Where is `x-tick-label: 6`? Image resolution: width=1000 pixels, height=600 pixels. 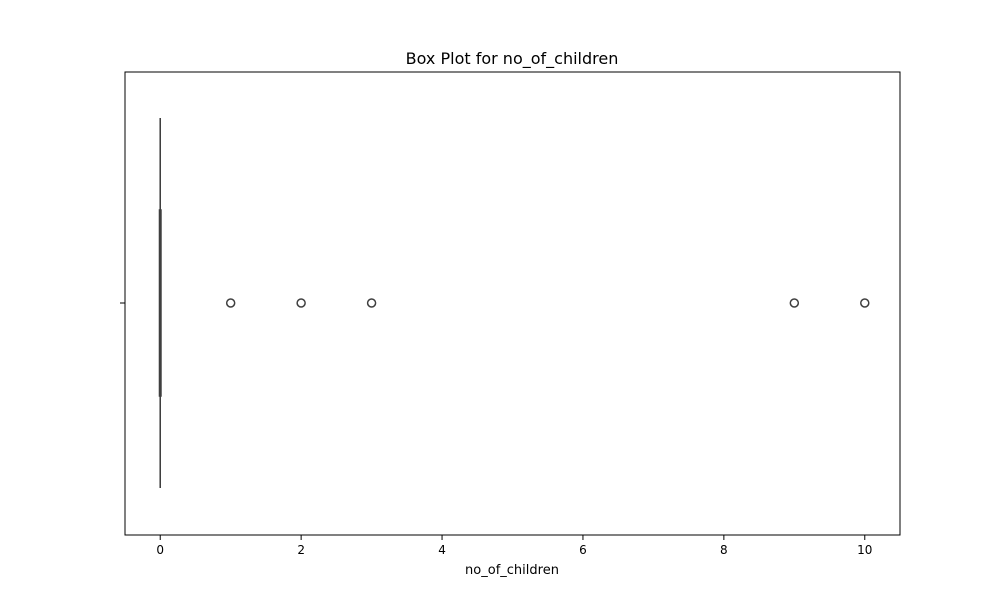
x-tick-label: 6 is located at coordinates (583, 550).